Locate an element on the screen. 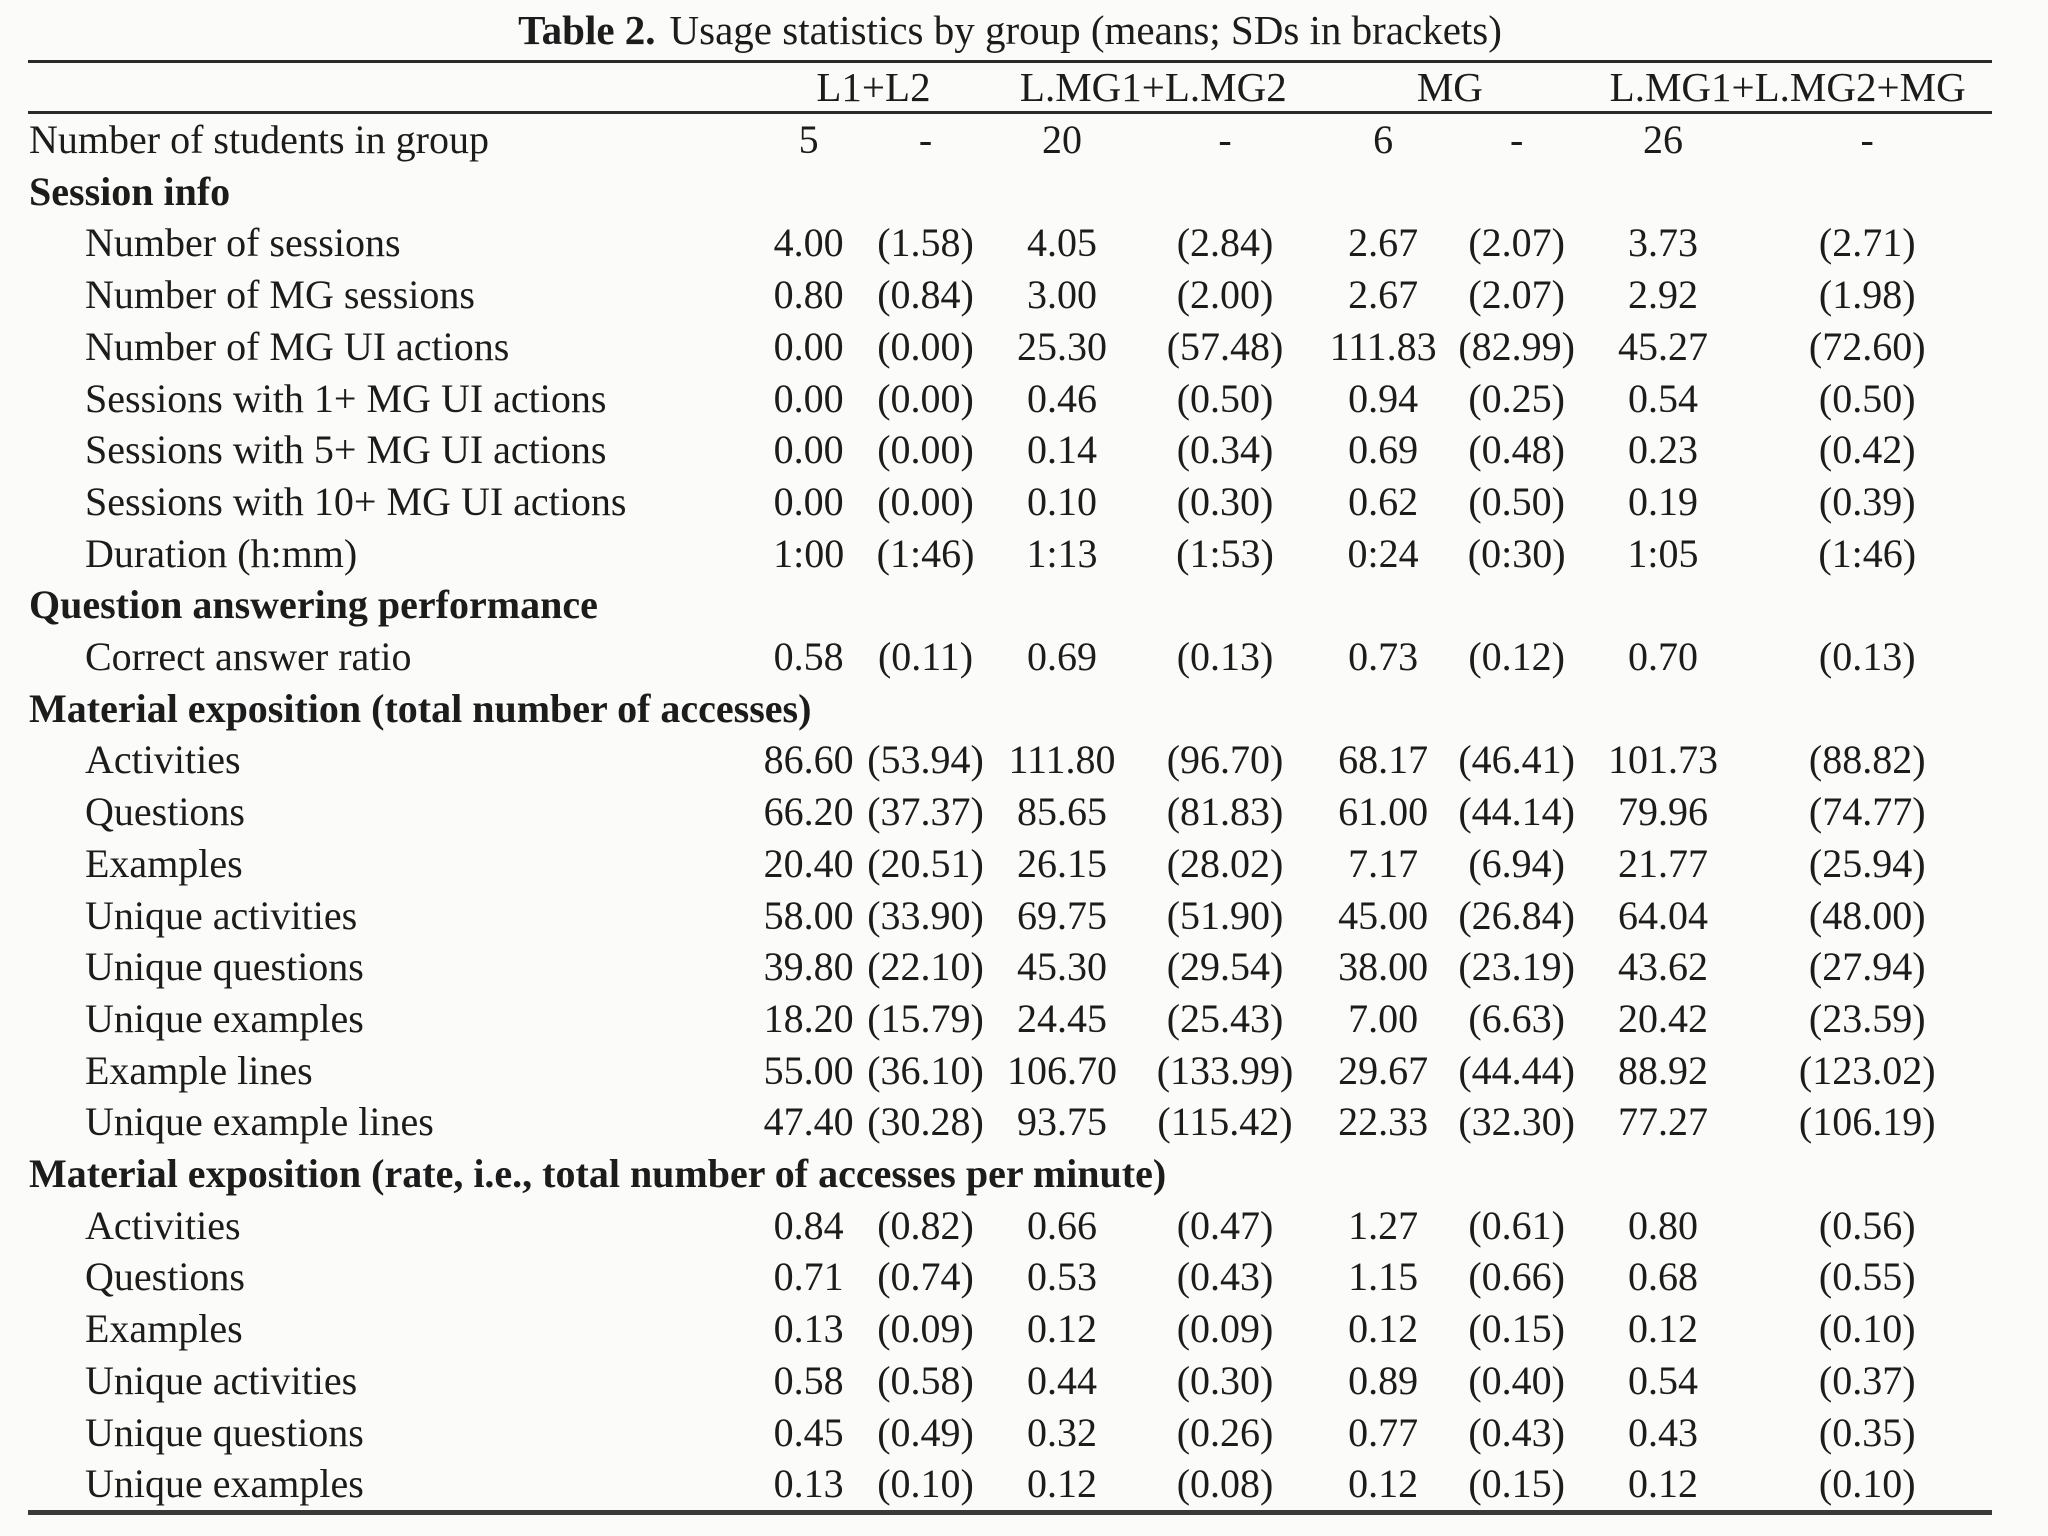 The width and height of the screenshot is (2048, 1536). cell-mean: 45.27 is located at coordinates (1662, 346).